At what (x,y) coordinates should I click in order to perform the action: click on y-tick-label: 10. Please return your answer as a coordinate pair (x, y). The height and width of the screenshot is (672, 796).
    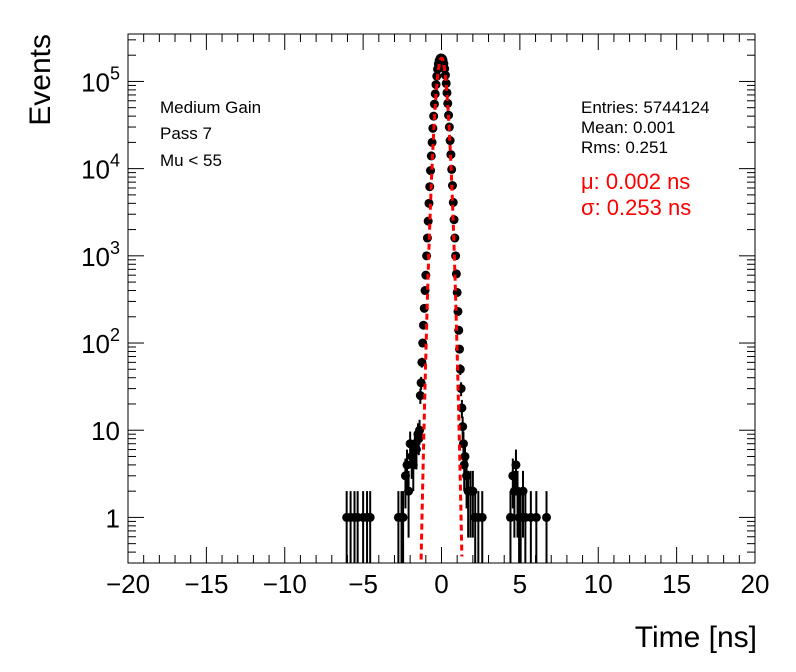
    Looking at the image, I should click on (105, 431).